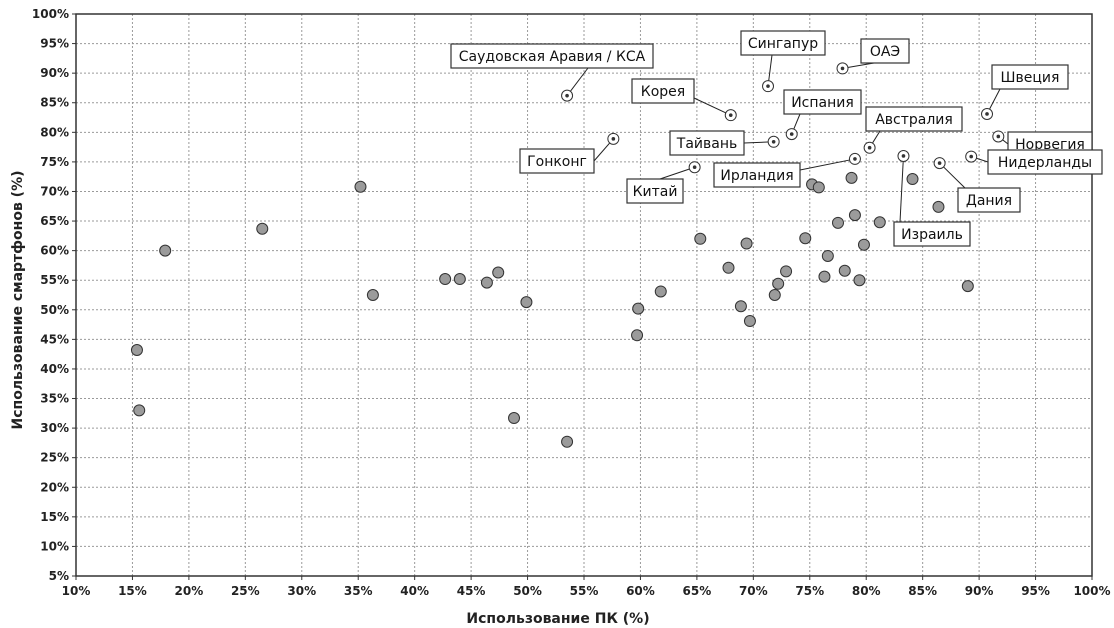 The image size is (1114, 628). What do you see at coordinates (54, 103) in the screenshot?
I see `y-tick-label: 85%` at bounding box center [54, 103].